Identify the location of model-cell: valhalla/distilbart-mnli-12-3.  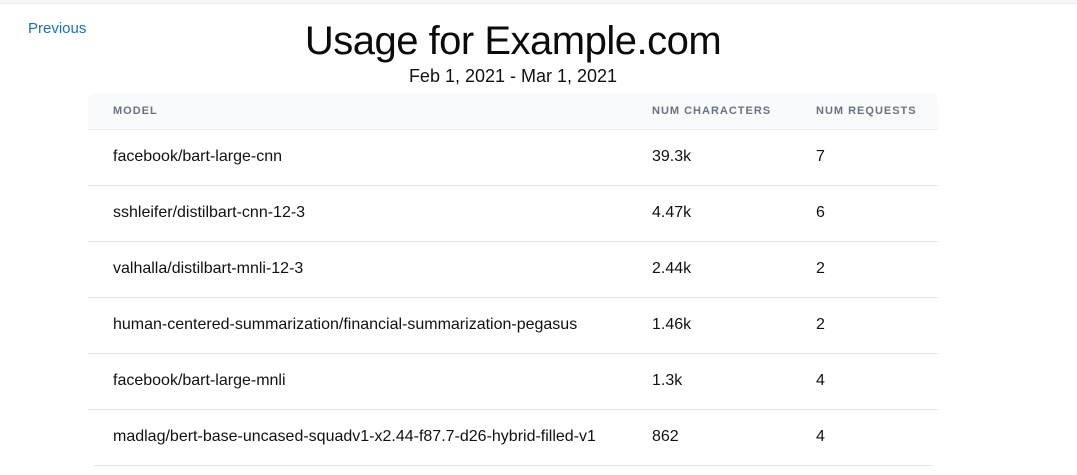
(370, 269).